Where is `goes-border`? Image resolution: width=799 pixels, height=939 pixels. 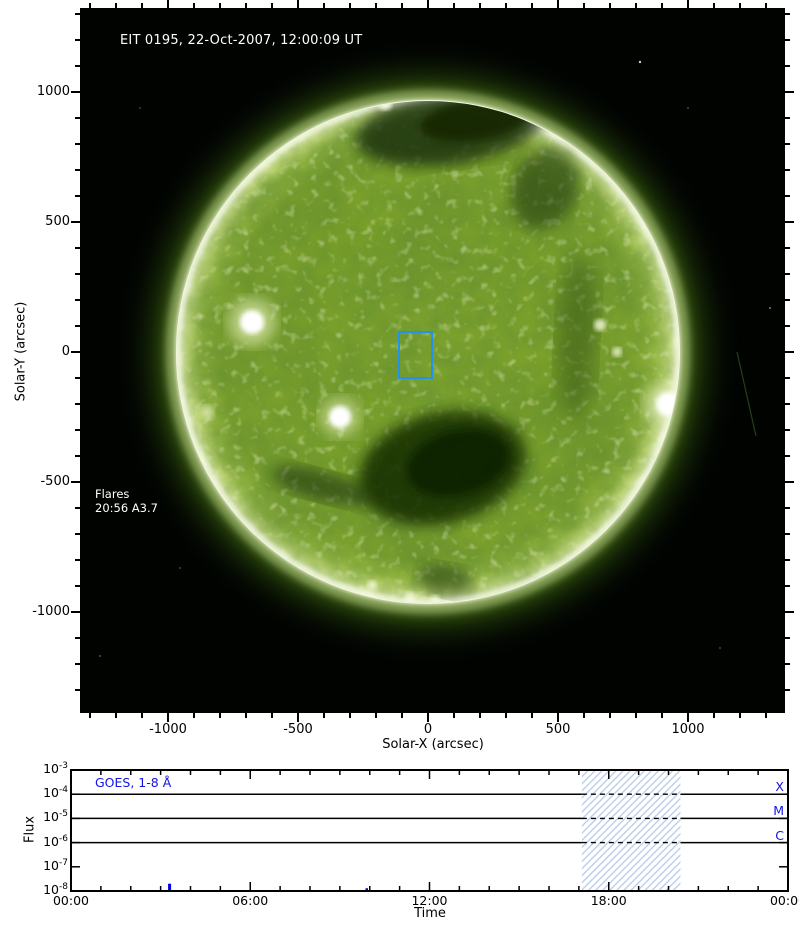 goes-border is located at coordinates (429, 830).